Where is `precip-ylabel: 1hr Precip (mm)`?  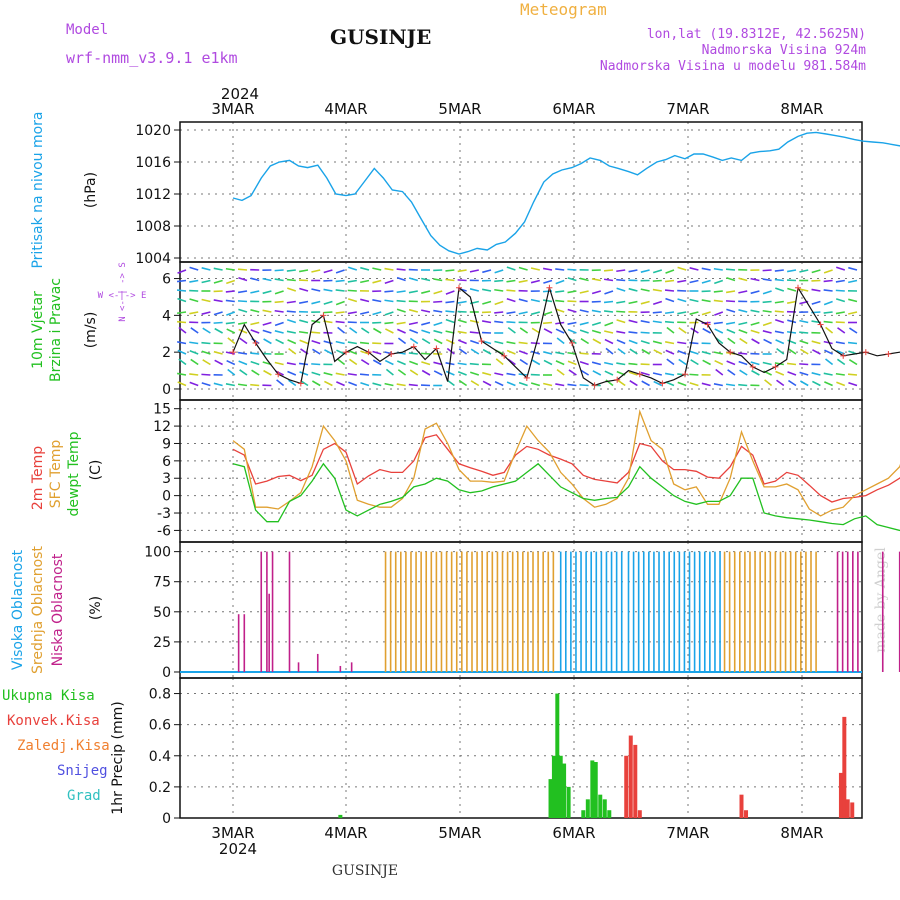 precip-ylabel: 1hr Precip (mm) is located at coordinates (118, 757).